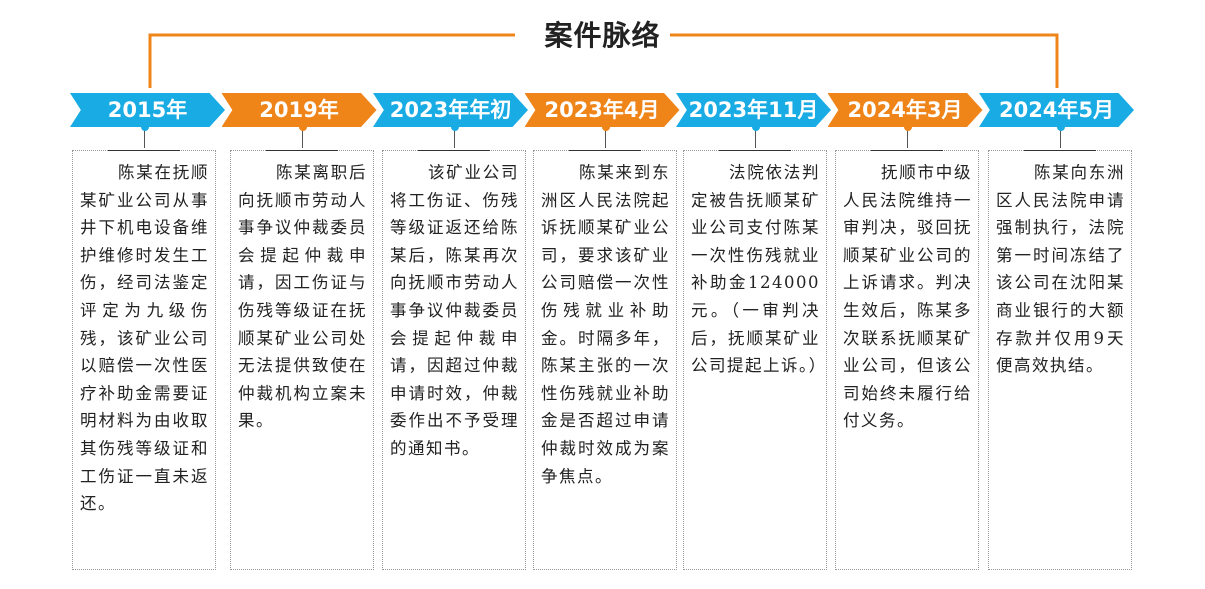 The width and height of the screenshot is (1205, 589). I want to click on bracket-line, so click(603, 60).